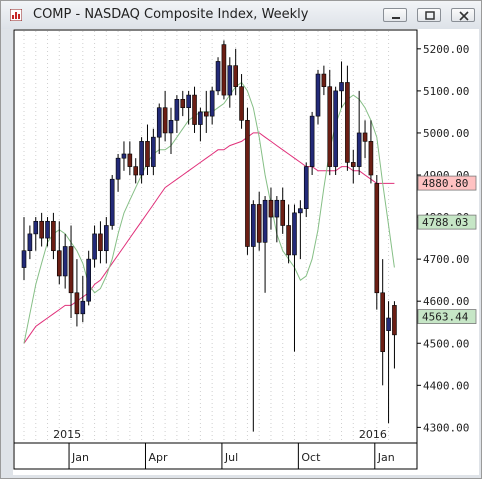  What do you see at coordinates (158, 457) in the screenshot?
I see `month-label: Apr` at bounding box center [158, 457].